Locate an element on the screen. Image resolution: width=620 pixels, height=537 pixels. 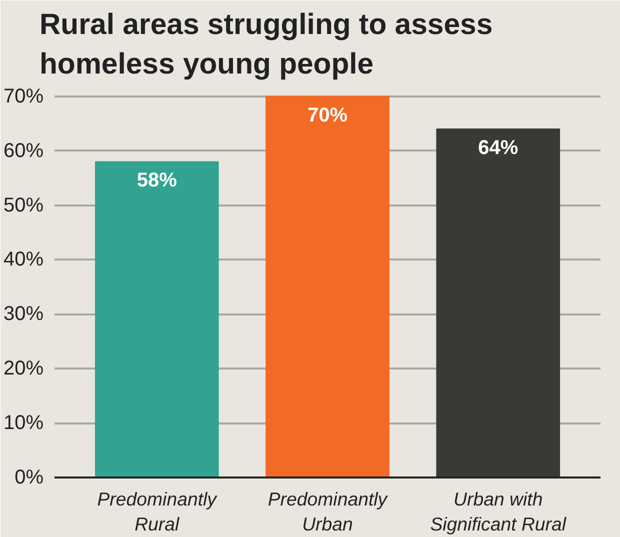
y-tick-label: 60% is located at coordinates (23, 151).